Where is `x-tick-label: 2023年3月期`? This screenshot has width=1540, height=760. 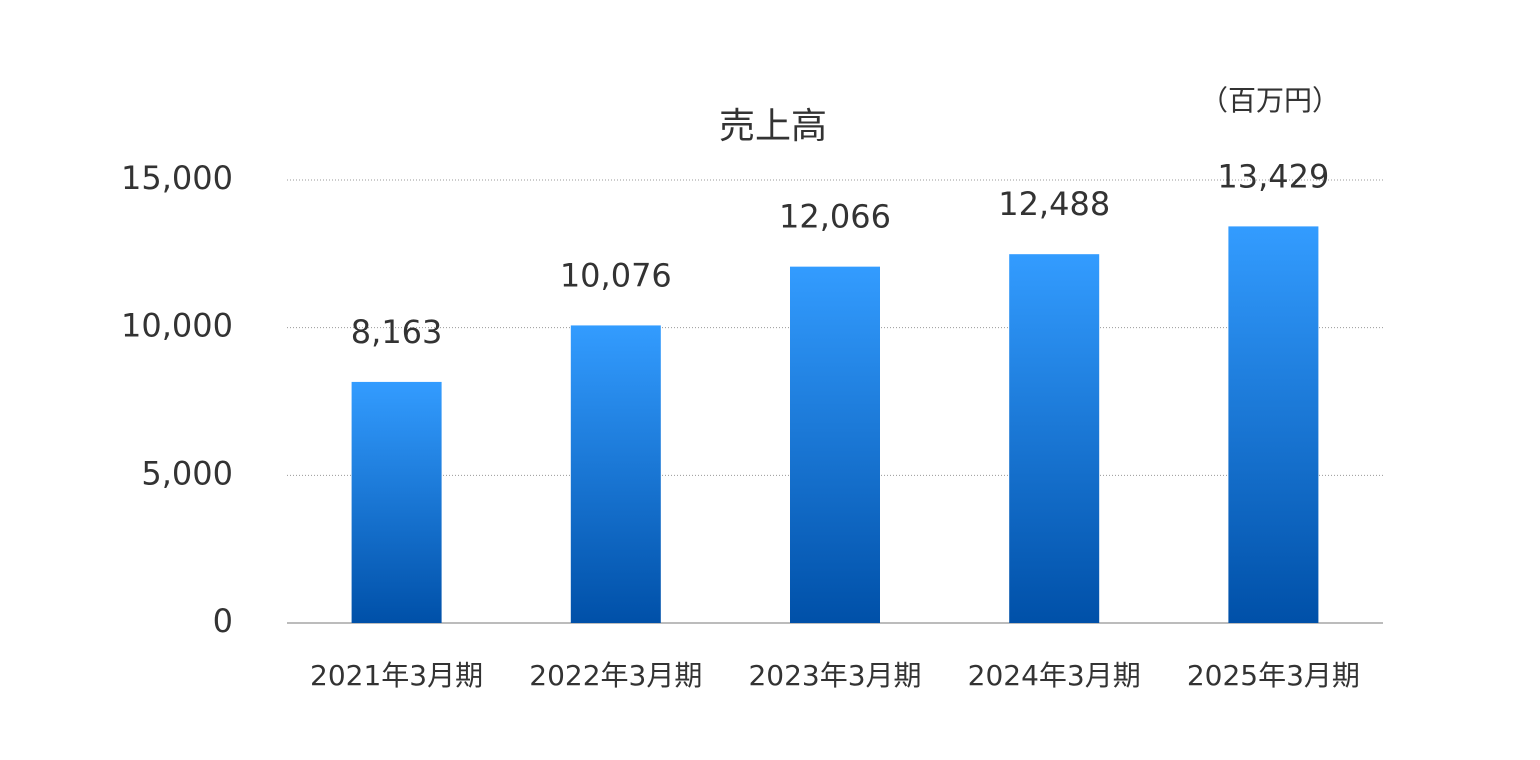
x-tick-label: 2023年3月期 is located at coordinates (834, 675).